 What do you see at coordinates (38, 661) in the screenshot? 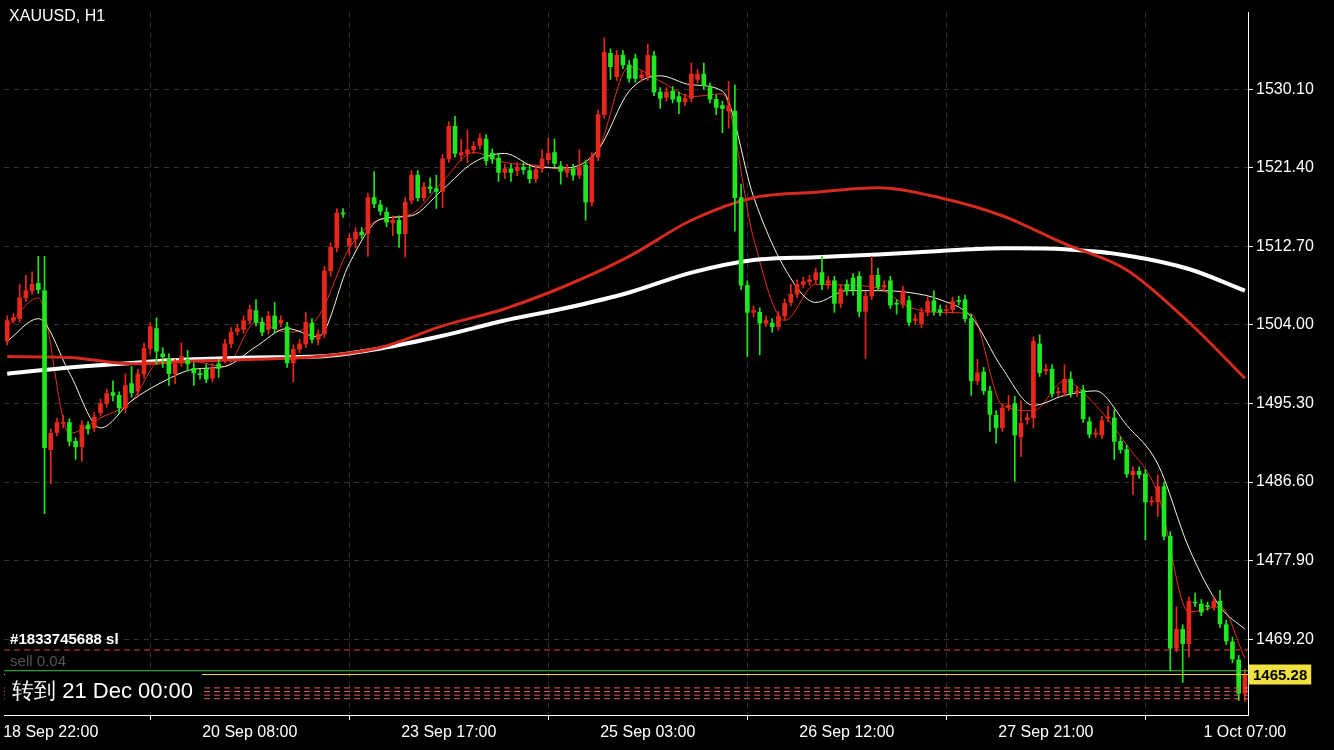
I see `annotation: sell 0.04` at bounding box center [38, 661].